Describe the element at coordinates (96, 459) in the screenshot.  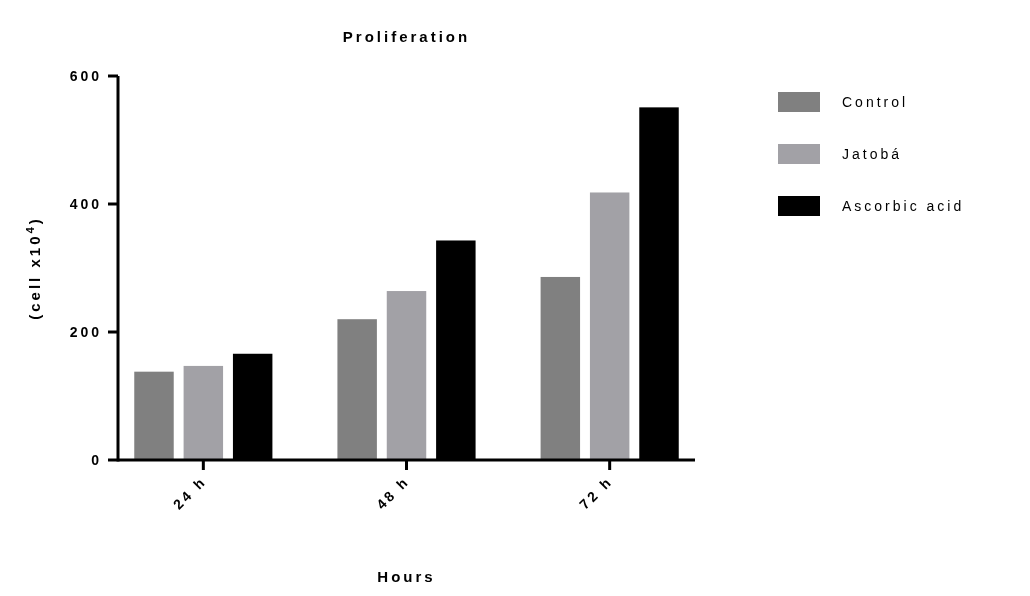
I see `y-tick-label: 0` at that location.